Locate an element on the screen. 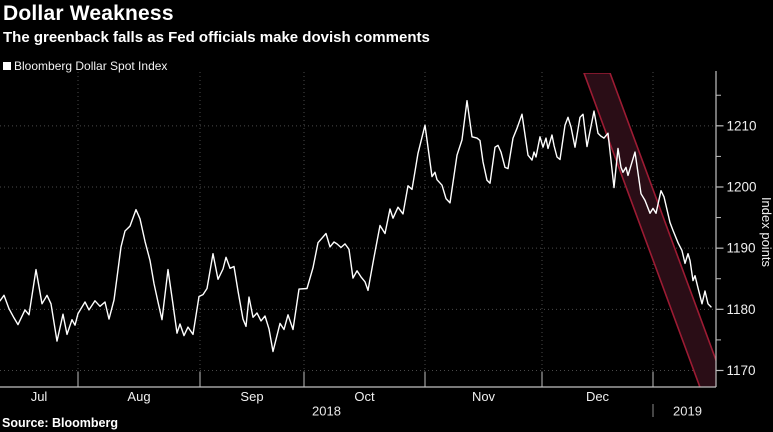  legend: Bloomberg Dollar Spot Index is located at coordinates (85, 66).